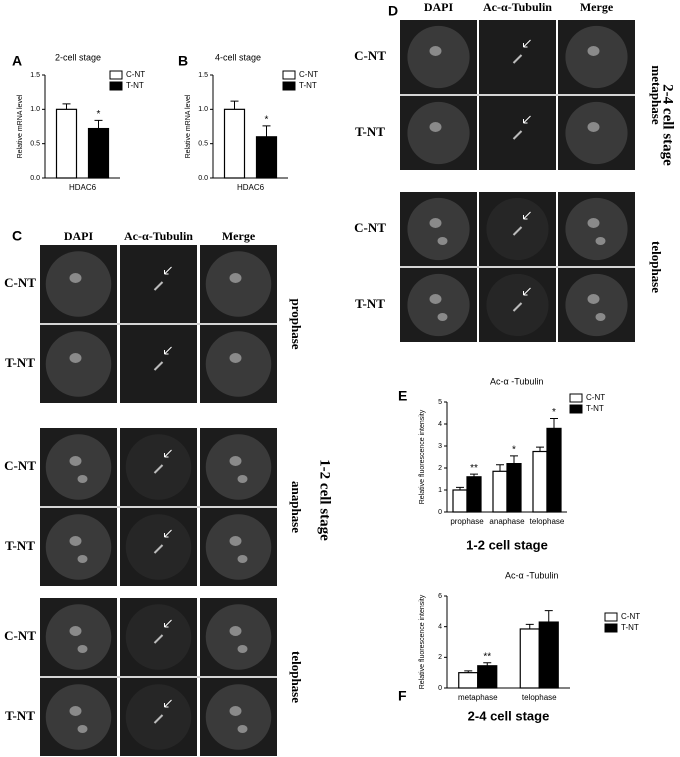  What do you see at coordinates (440, 490) in the screenshot?
I see `y-tick-label: 1` at bounding box center [440, 490].